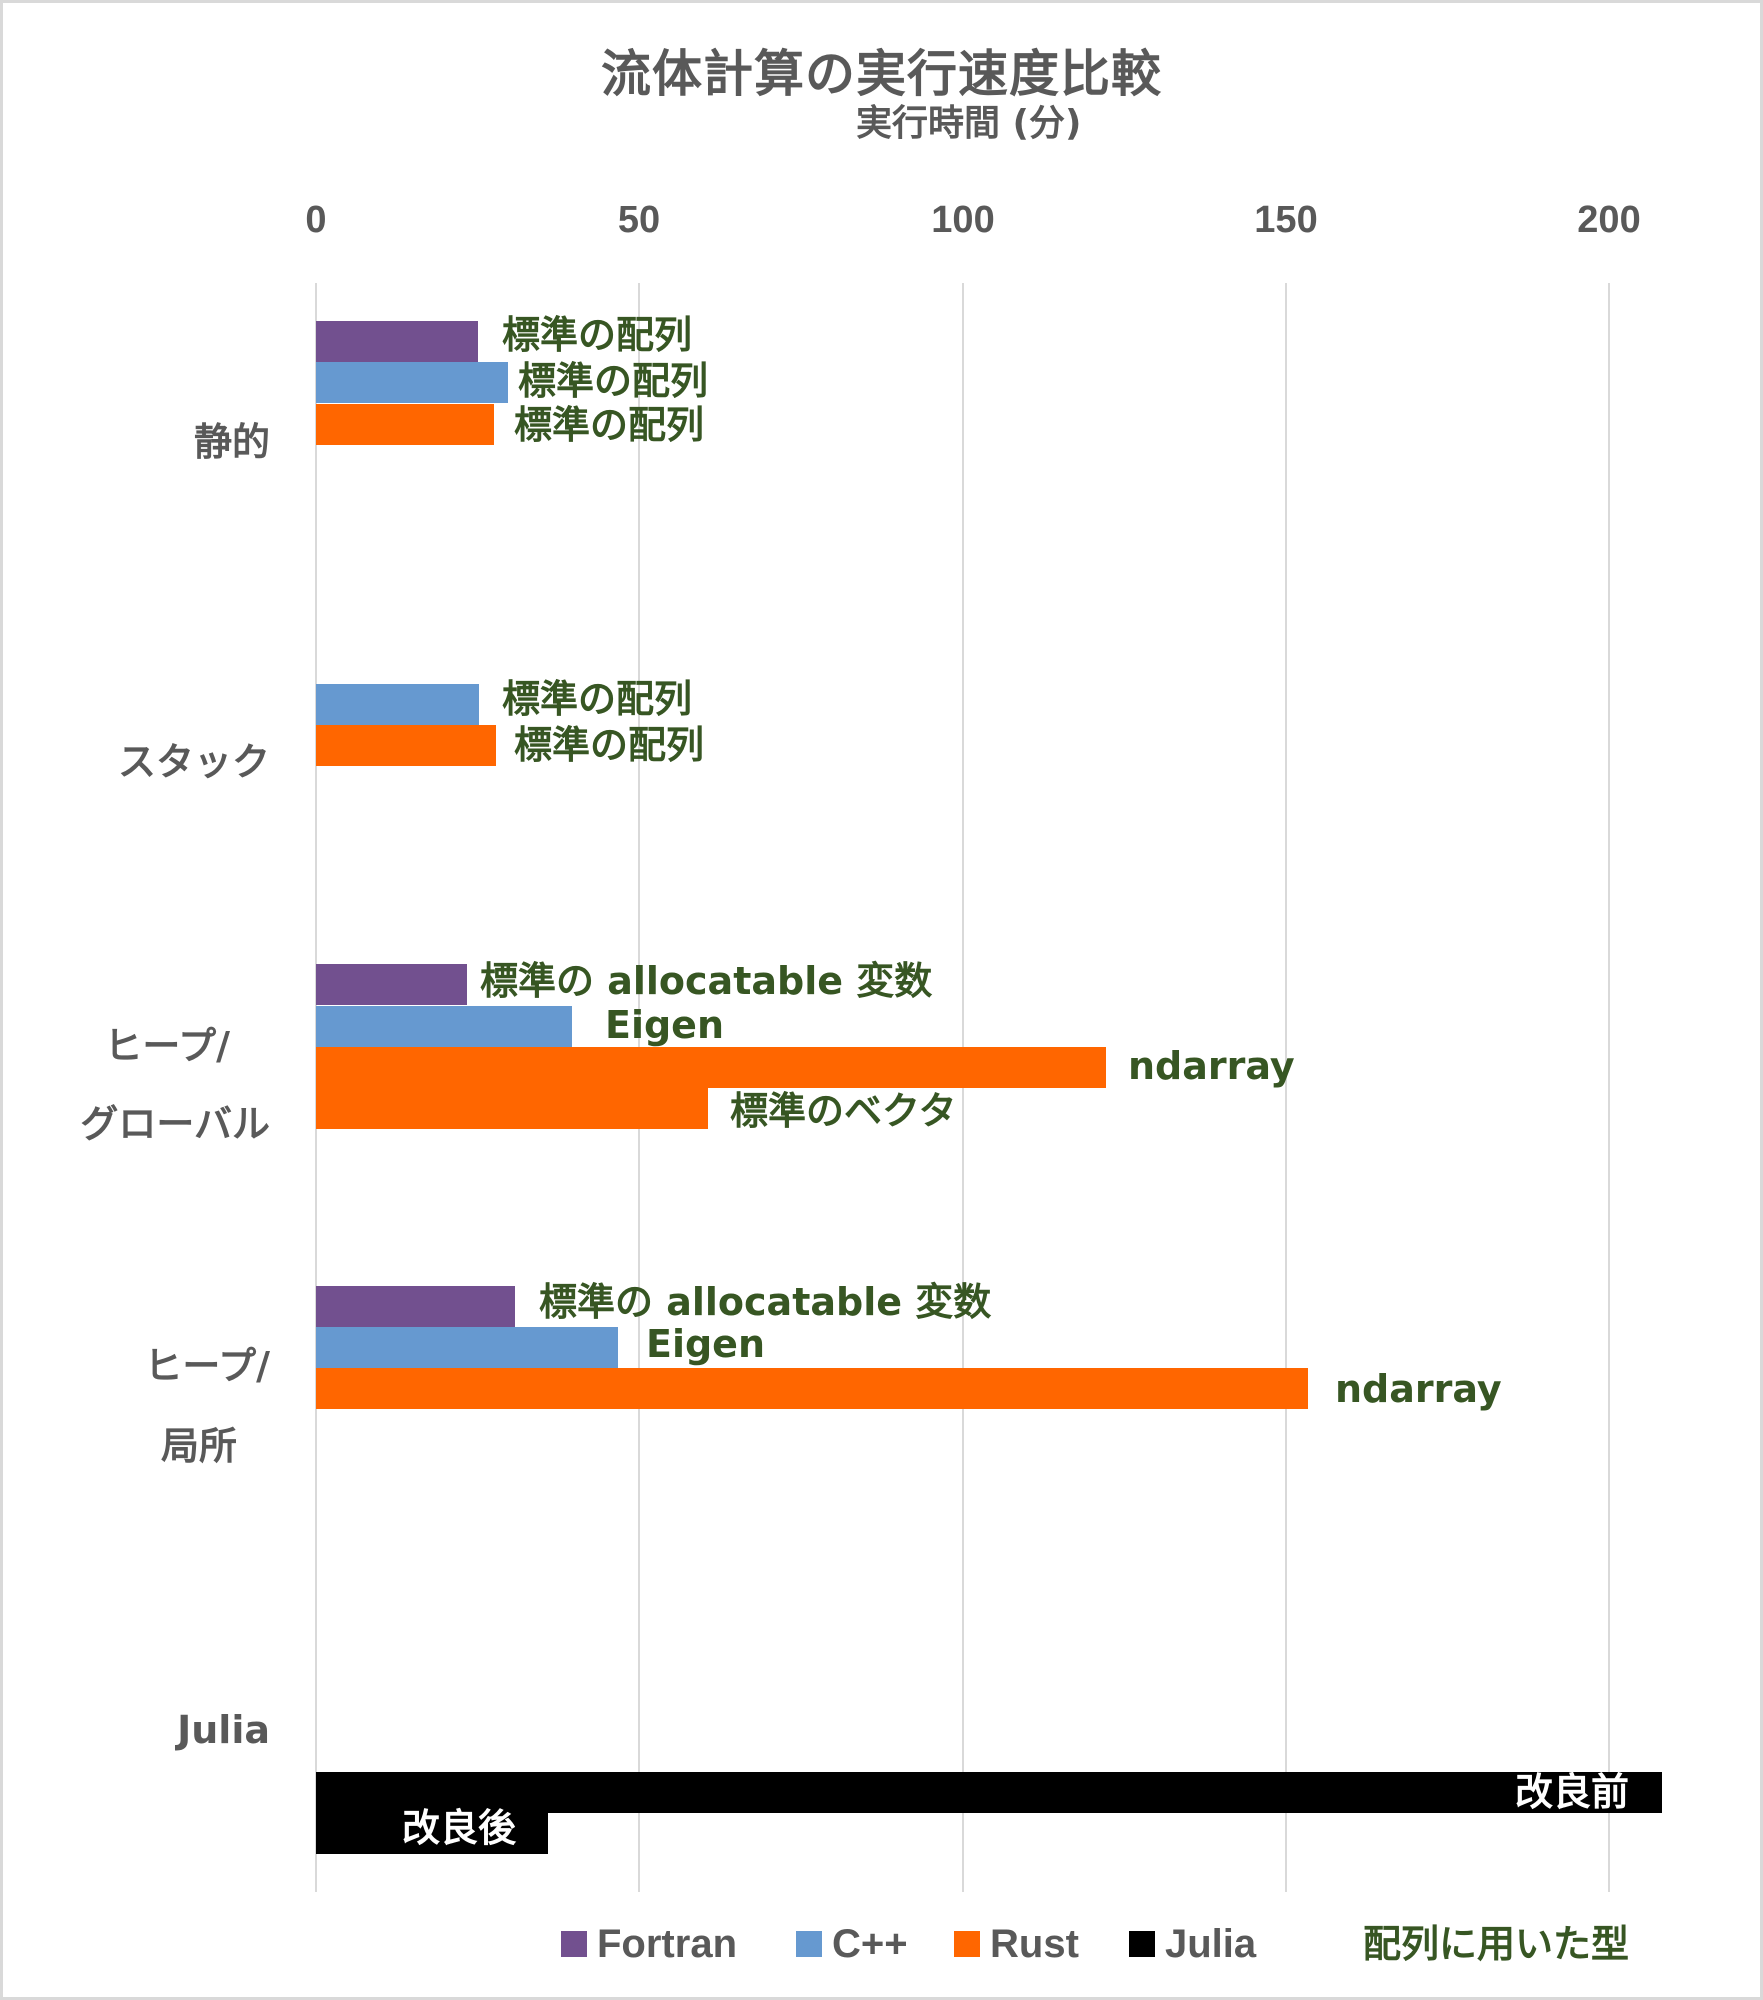  I want to click on x-tick-200: 200, so click(1609, 220).